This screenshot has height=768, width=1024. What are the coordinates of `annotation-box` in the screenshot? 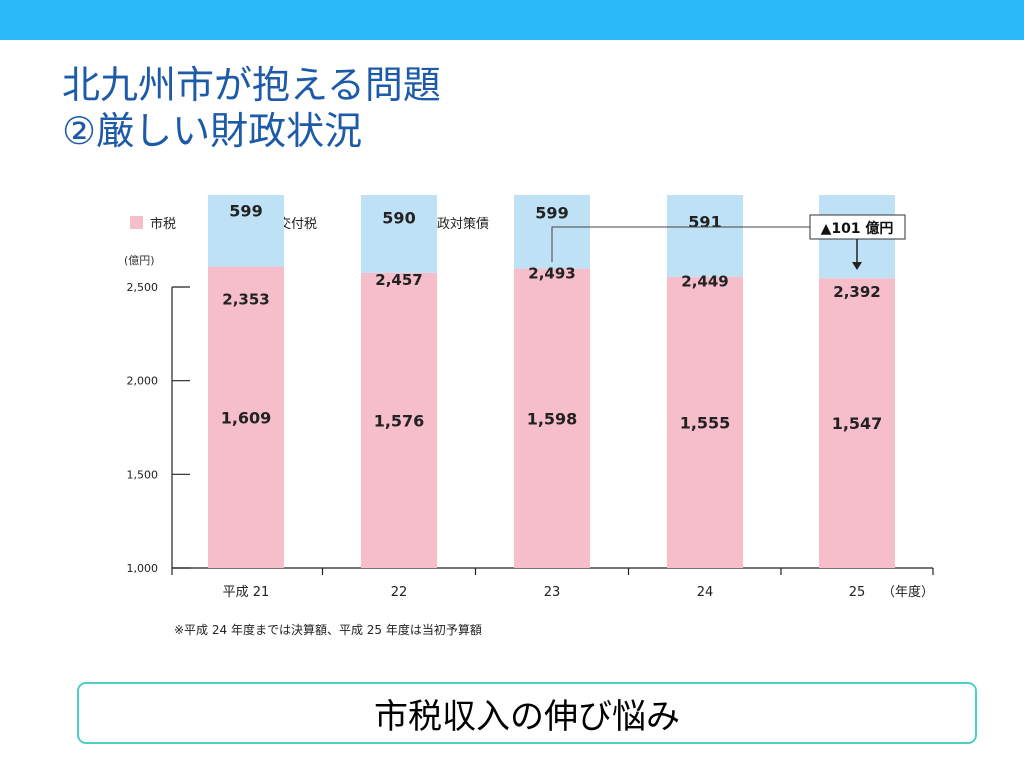 It's located at (857, 227).